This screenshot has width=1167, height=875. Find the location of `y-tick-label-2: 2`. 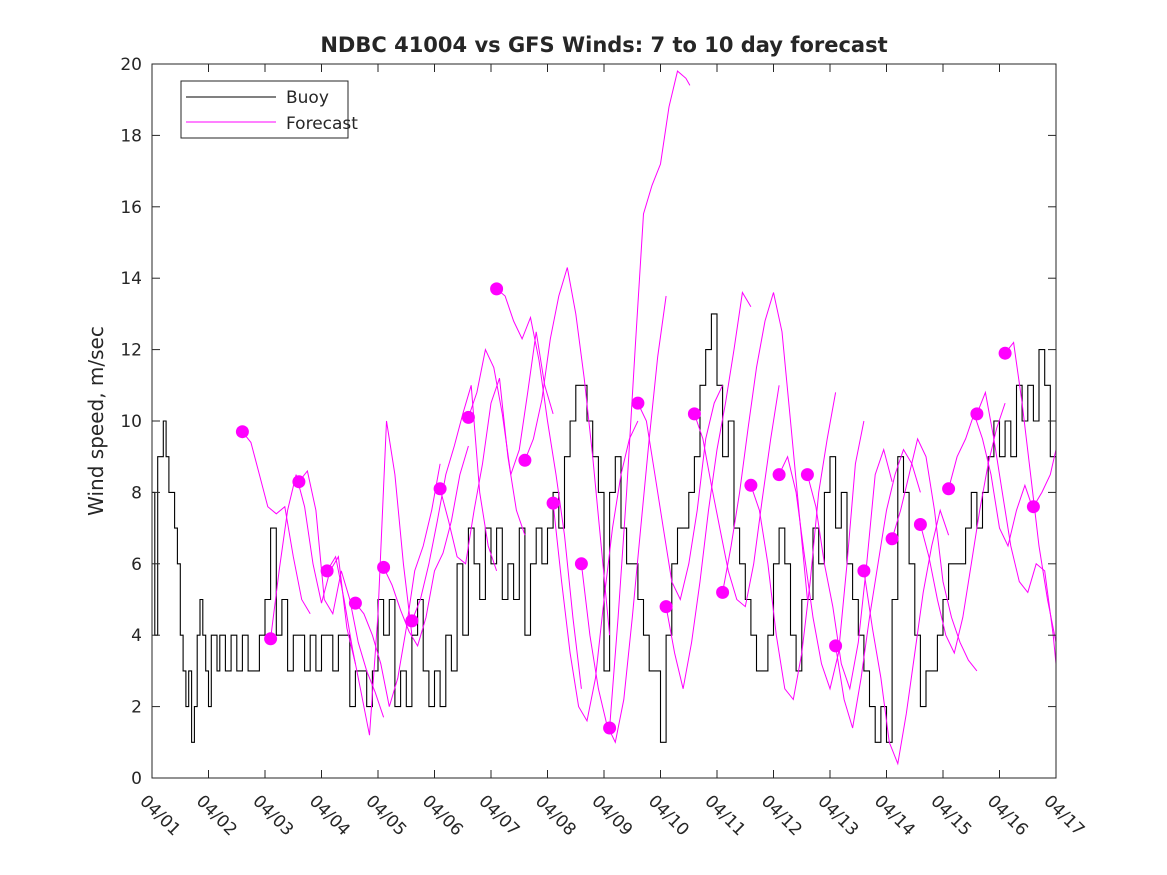

y-tick-label-2: 2 is located at coordinates (136, 708).